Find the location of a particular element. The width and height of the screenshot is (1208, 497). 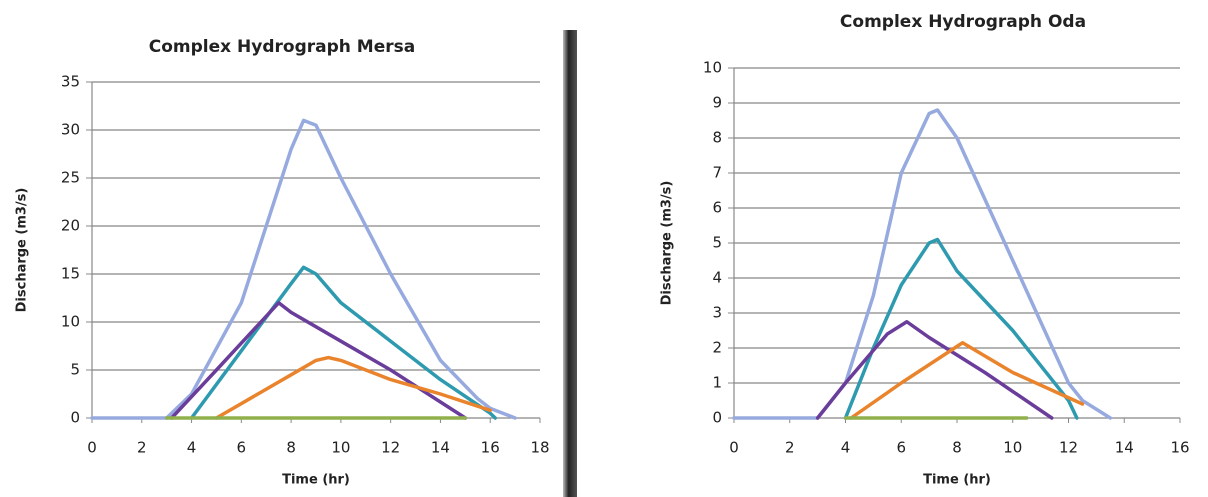

y-tick-label: 1 is located at coordinates (717, 383).